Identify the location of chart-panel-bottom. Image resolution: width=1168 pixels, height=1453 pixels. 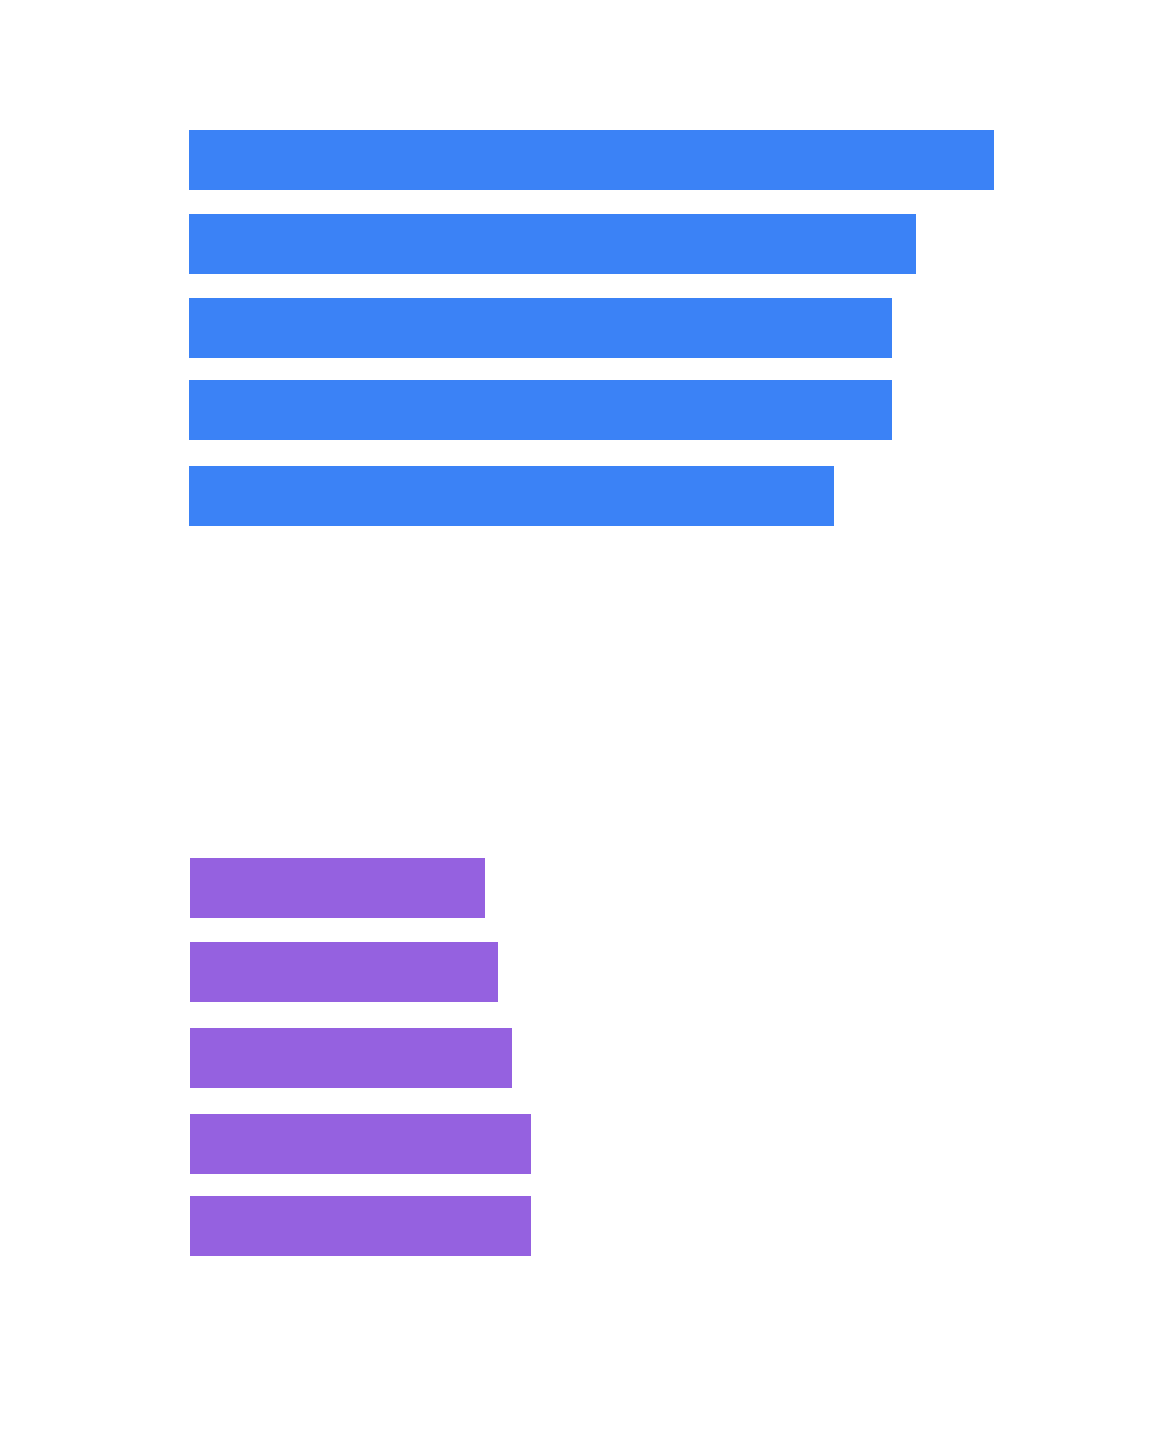
(360, 1057).